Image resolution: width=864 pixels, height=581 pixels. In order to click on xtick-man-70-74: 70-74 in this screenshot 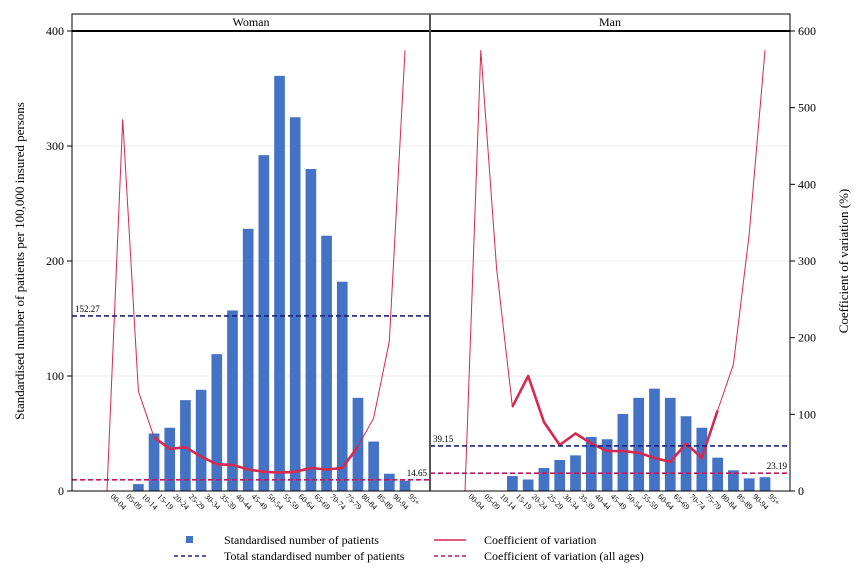, I will do `click(698, 502)`.